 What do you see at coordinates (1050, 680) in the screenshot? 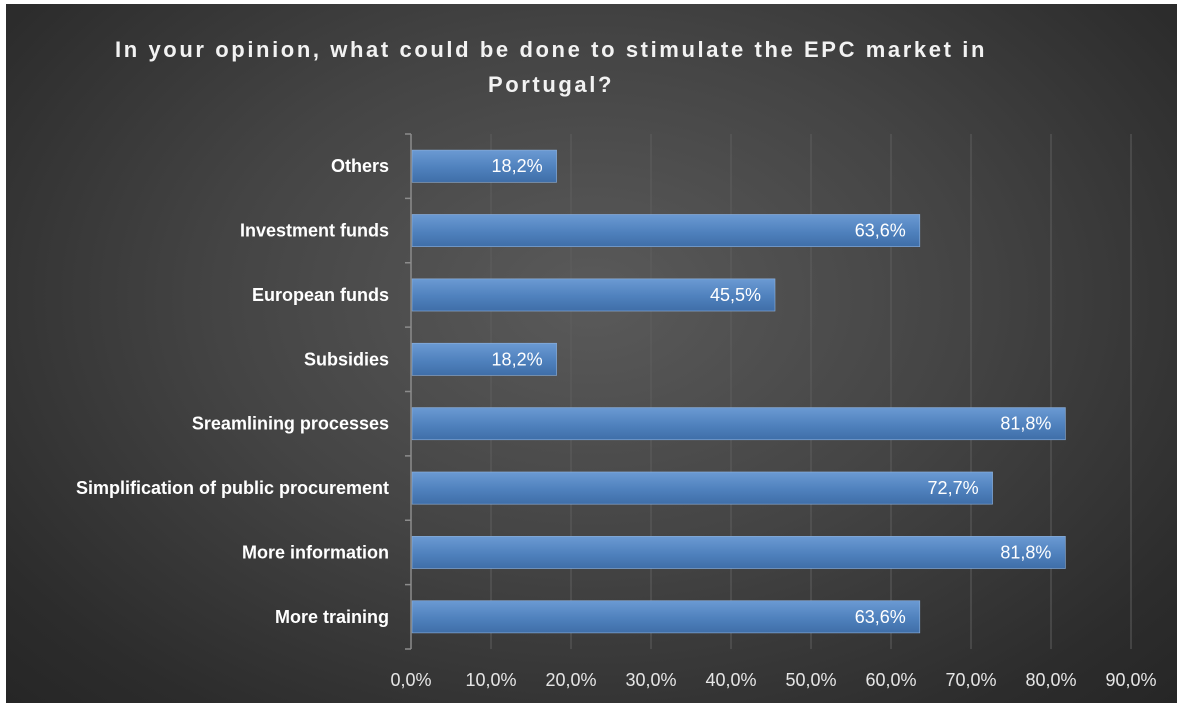
I see `x-tick-label: 80,0%` at bounding box center [1050, 680].